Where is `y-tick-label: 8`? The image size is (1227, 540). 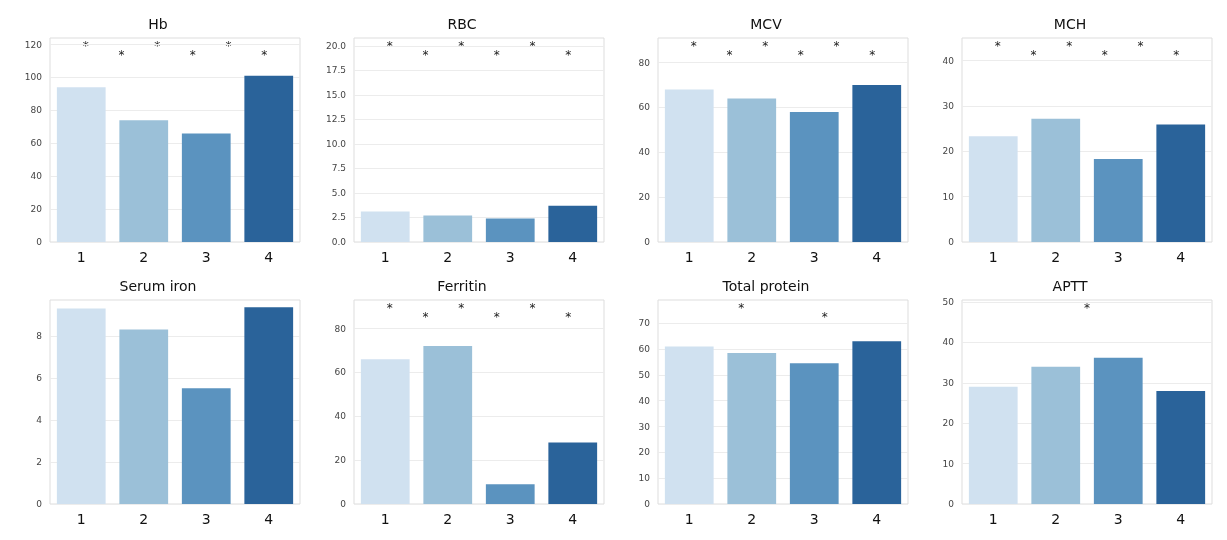 y-tick-label: 8 is located at coordinates (39, 335).